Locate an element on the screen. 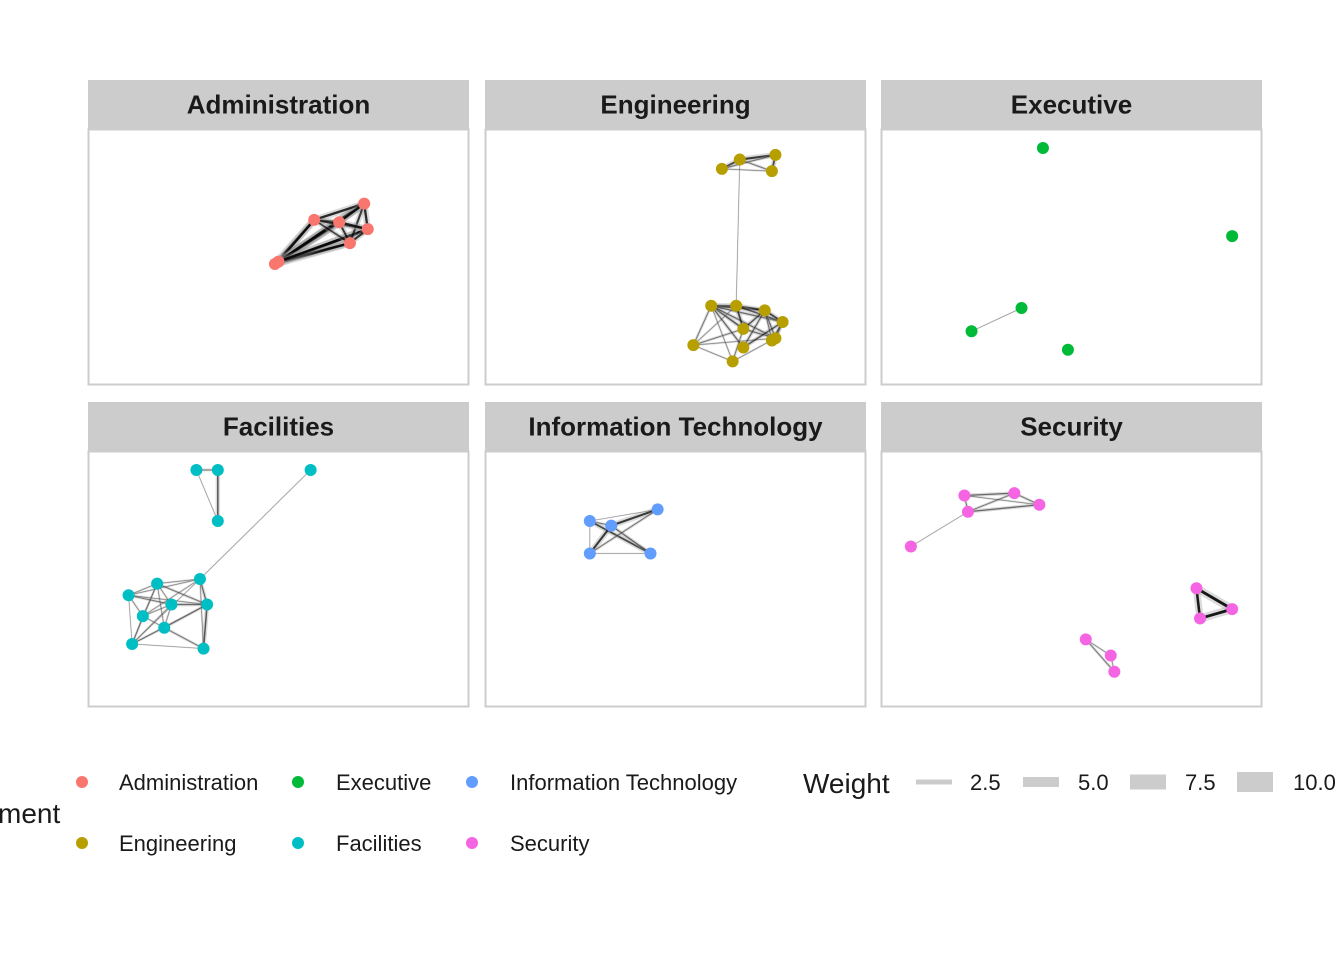 Image resolution: width=1344 pixels, height=960 pixels. legend-label: Administration is located at coordinates (188, 782).